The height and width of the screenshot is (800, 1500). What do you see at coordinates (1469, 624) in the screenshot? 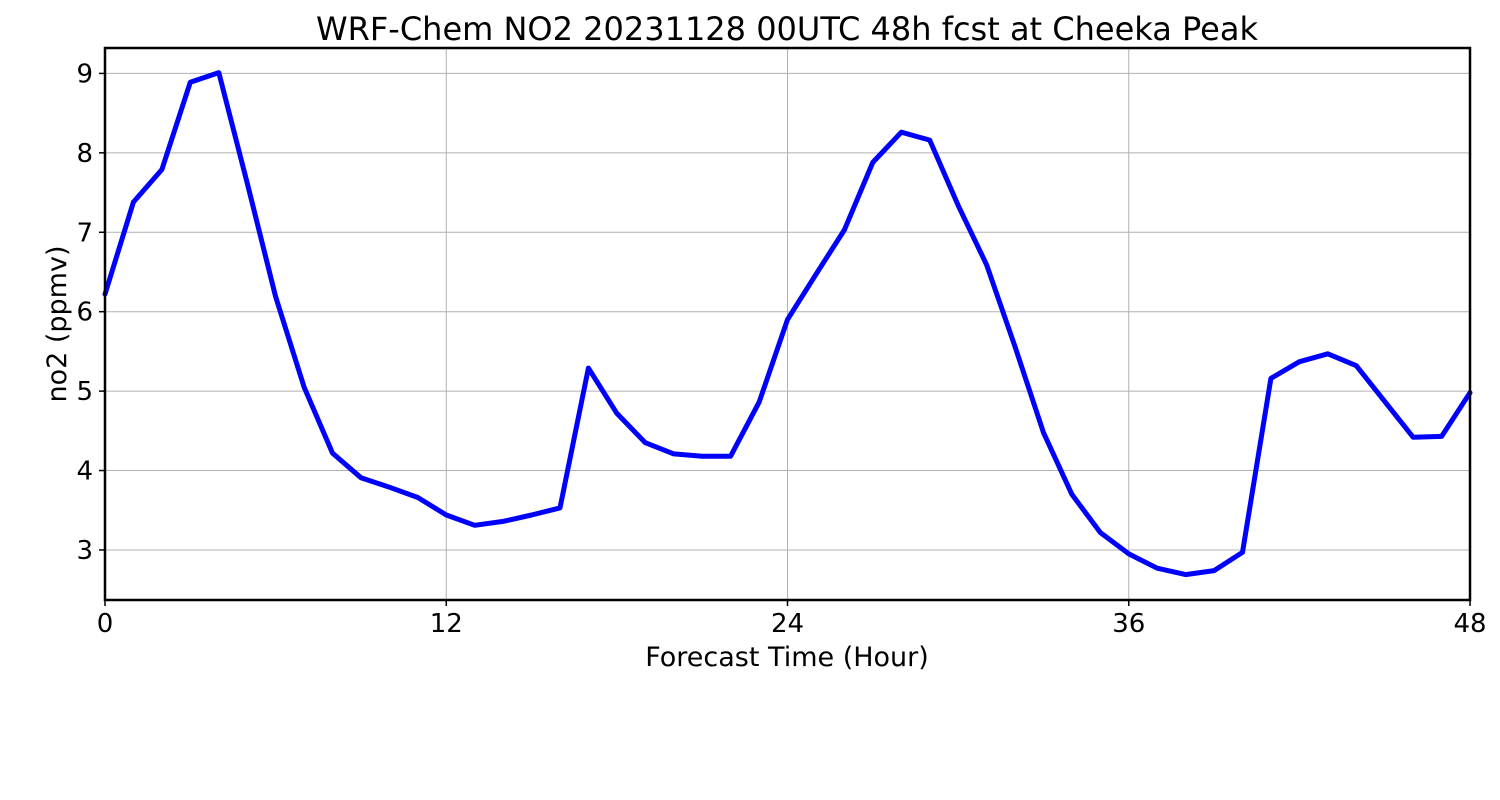
I see `x-tick-label: 48` at bounding box center [1469, 624].